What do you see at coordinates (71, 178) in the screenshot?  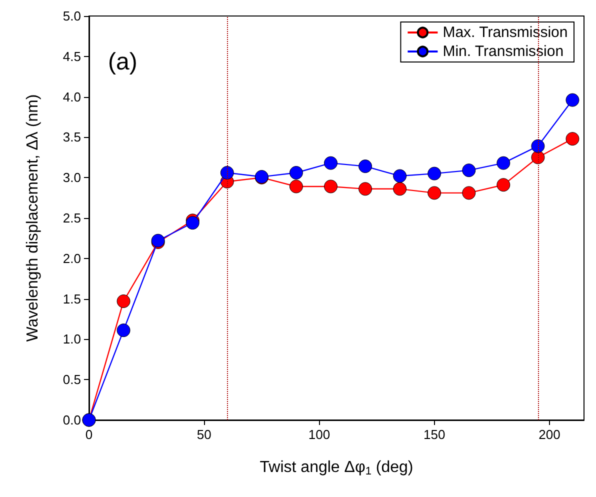 I see `y-tick-label: 3.0` at bounding box center [71, 178].